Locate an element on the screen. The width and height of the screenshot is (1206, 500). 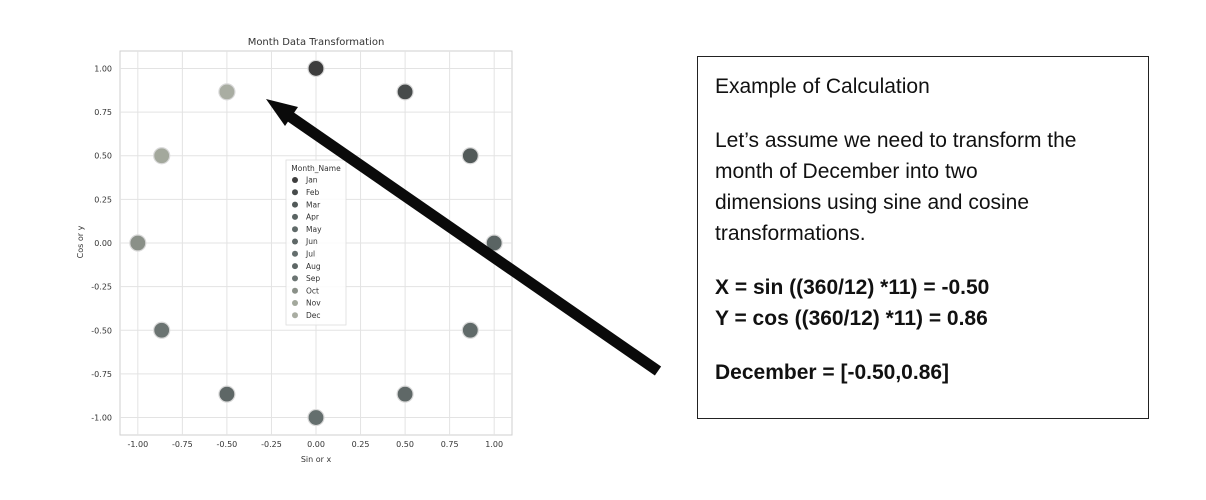
legend-label-sep: Sep is located at coordinates (313, 278).